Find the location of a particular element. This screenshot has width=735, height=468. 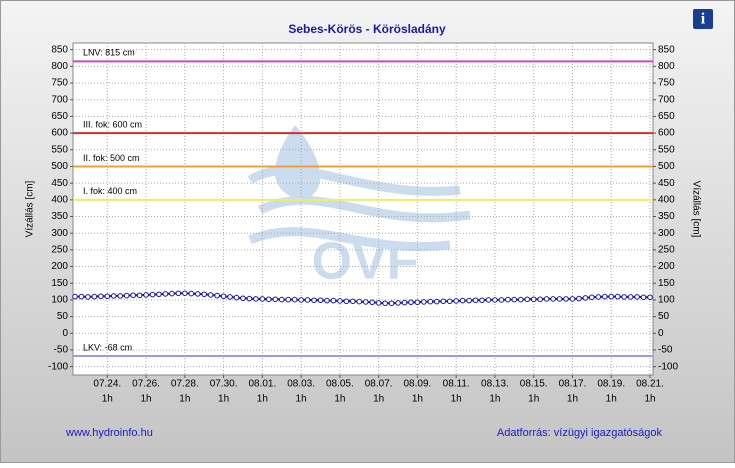

y2-tick-label: 150 is located at coordinates (666, 283).